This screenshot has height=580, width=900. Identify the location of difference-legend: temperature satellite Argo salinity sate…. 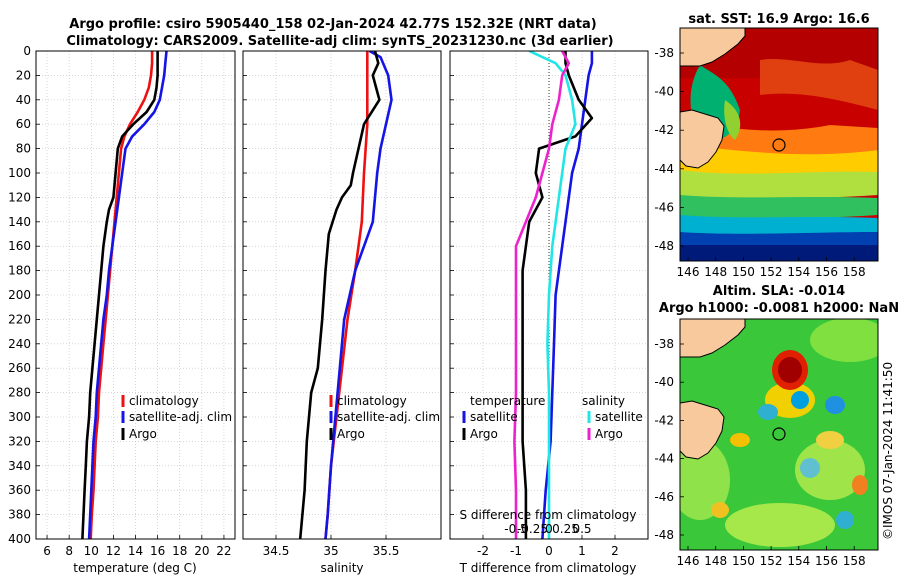
(552, 417).